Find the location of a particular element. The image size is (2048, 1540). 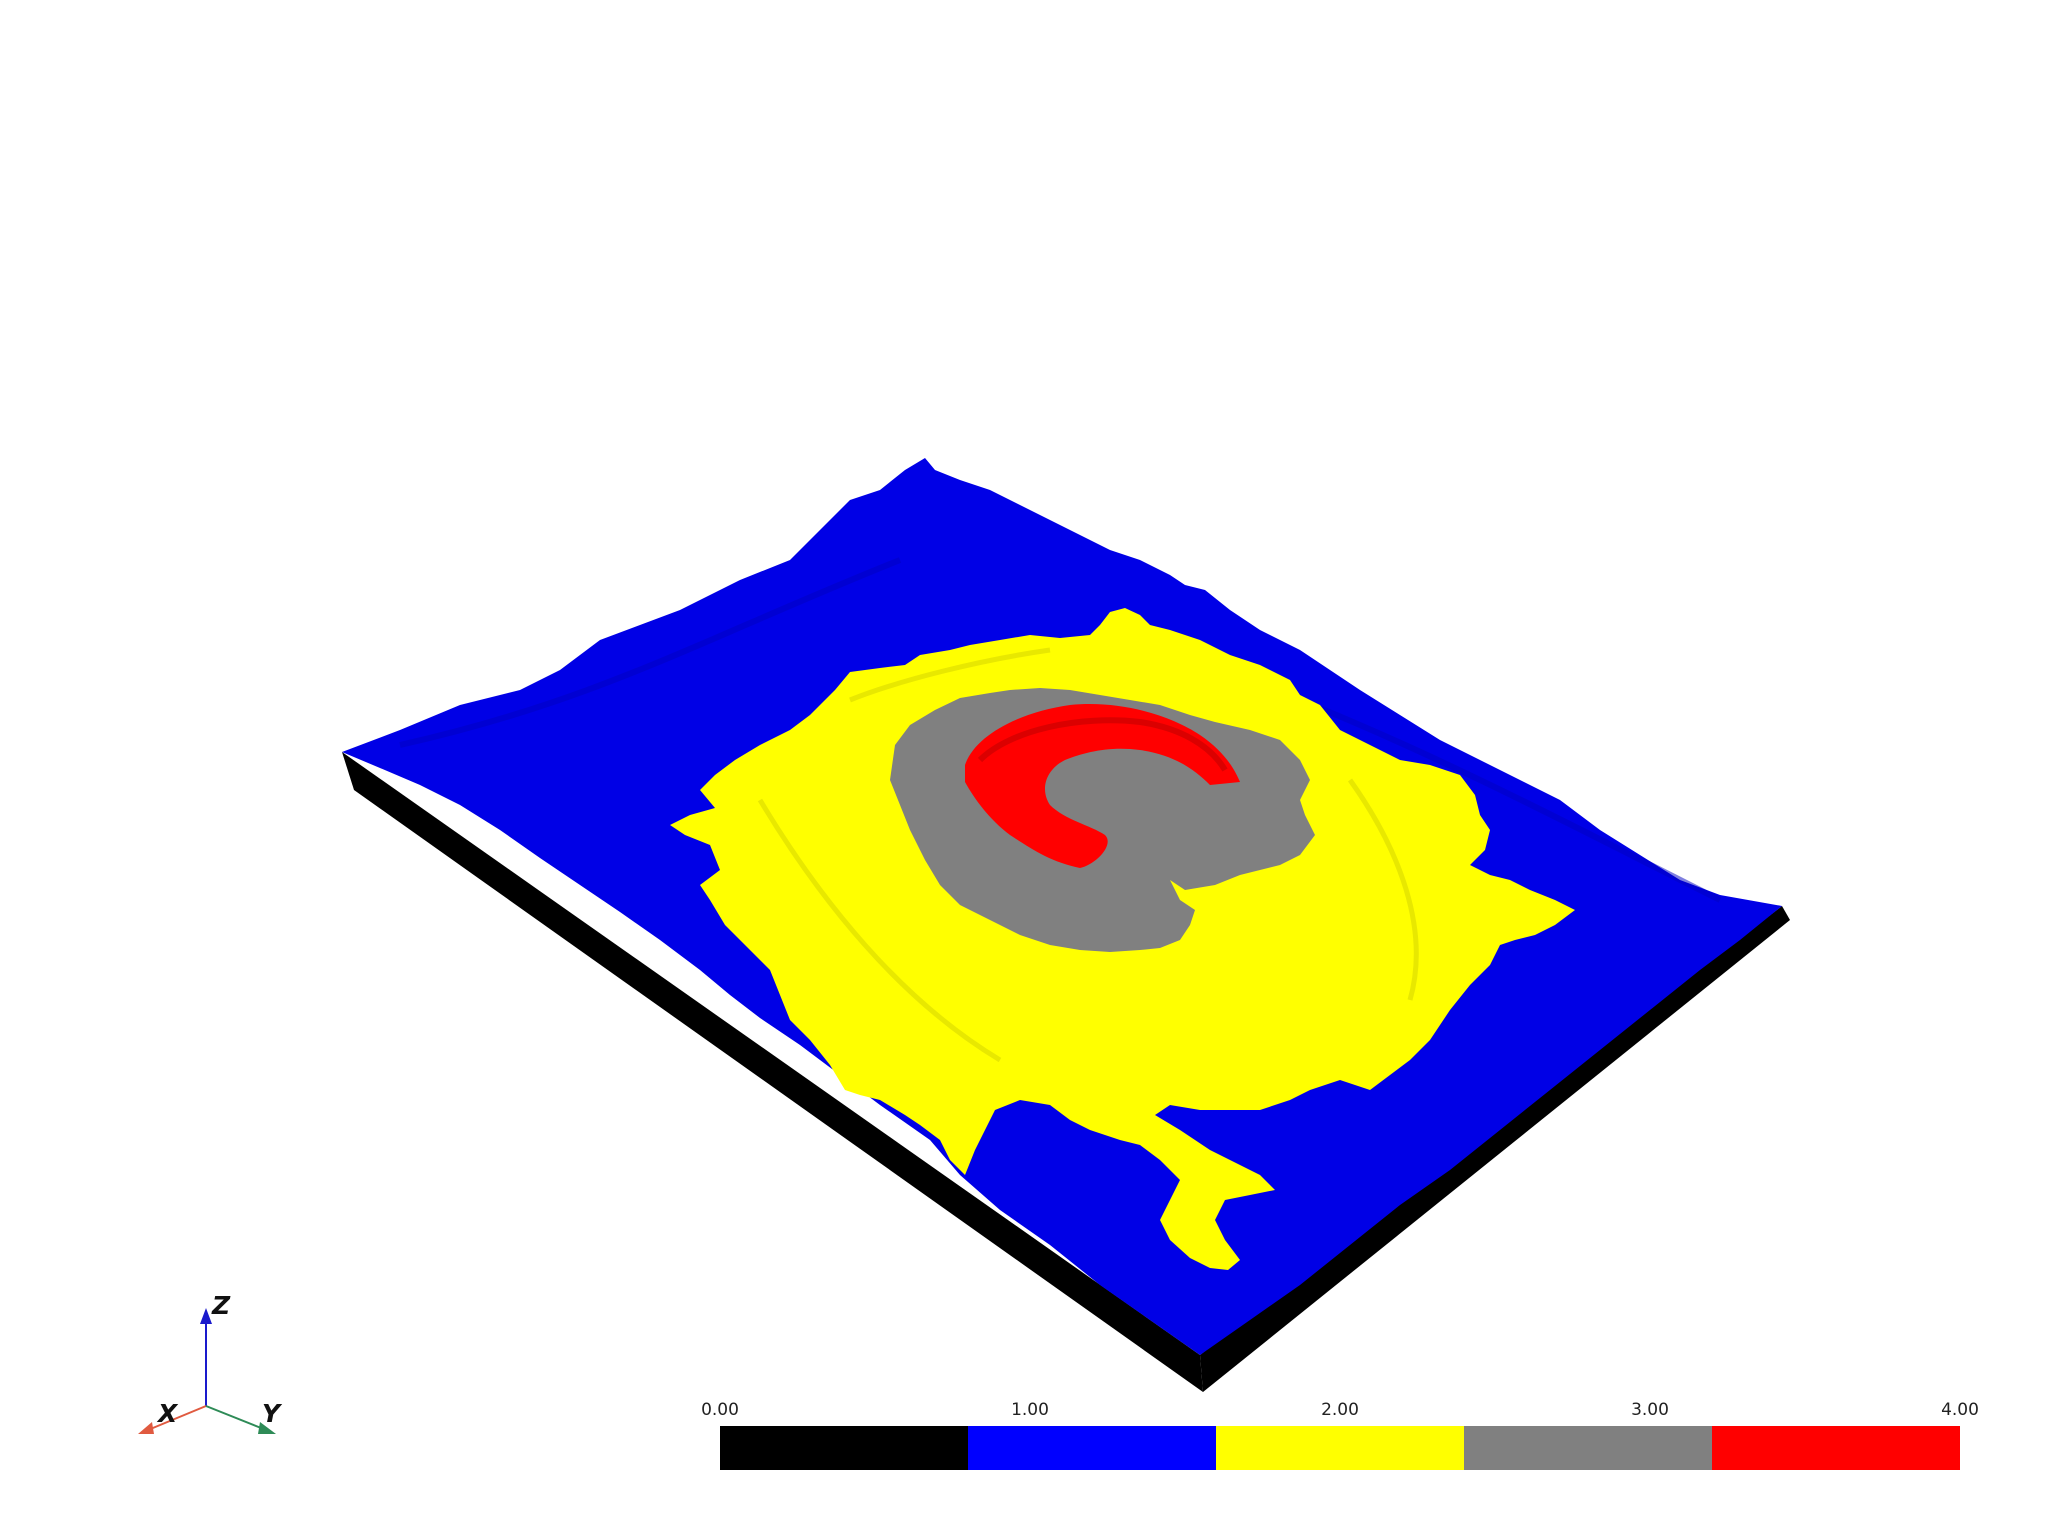

axis-x-line is located at coordinates (177, 1418).